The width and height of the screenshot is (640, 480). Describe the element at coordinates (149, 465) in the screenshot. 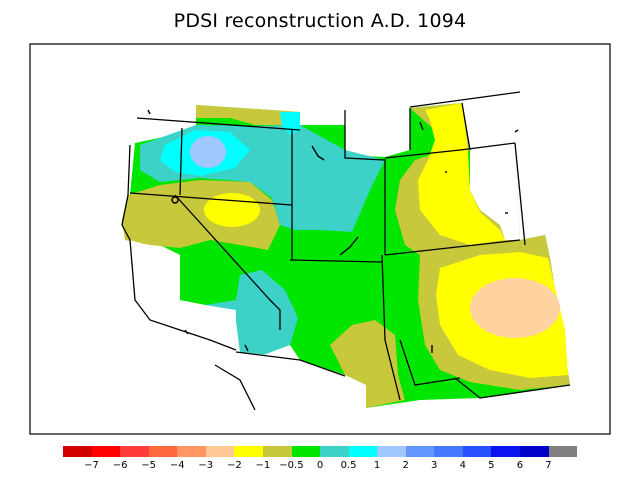

I see `legend-tick-label: −5` at that location.